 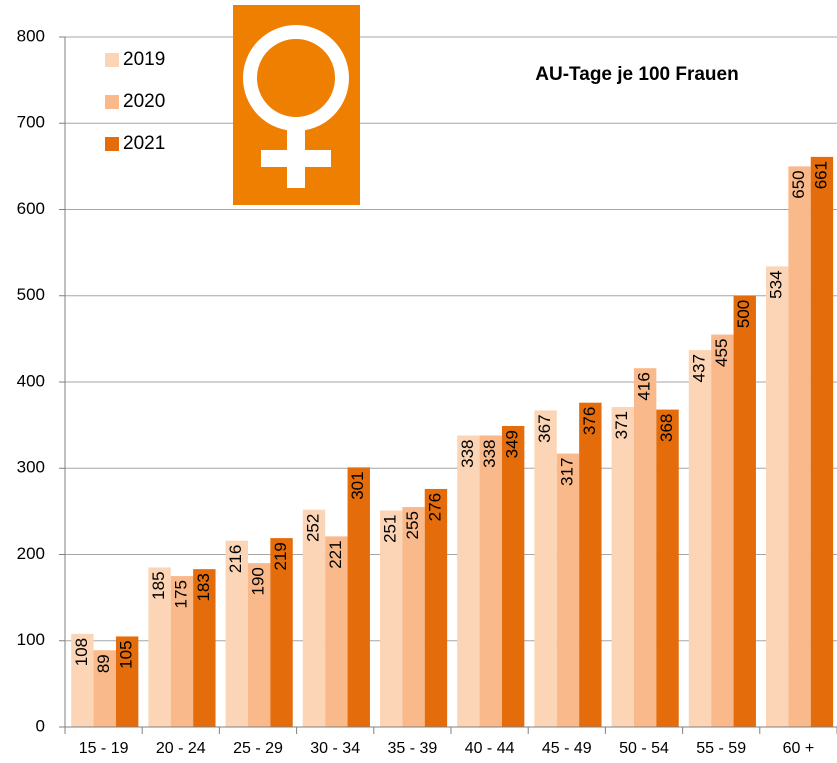 What do you see at coordinates (235, 559) in the screenshot?
I see `value-label: 216` at bounding box center [235, 559].